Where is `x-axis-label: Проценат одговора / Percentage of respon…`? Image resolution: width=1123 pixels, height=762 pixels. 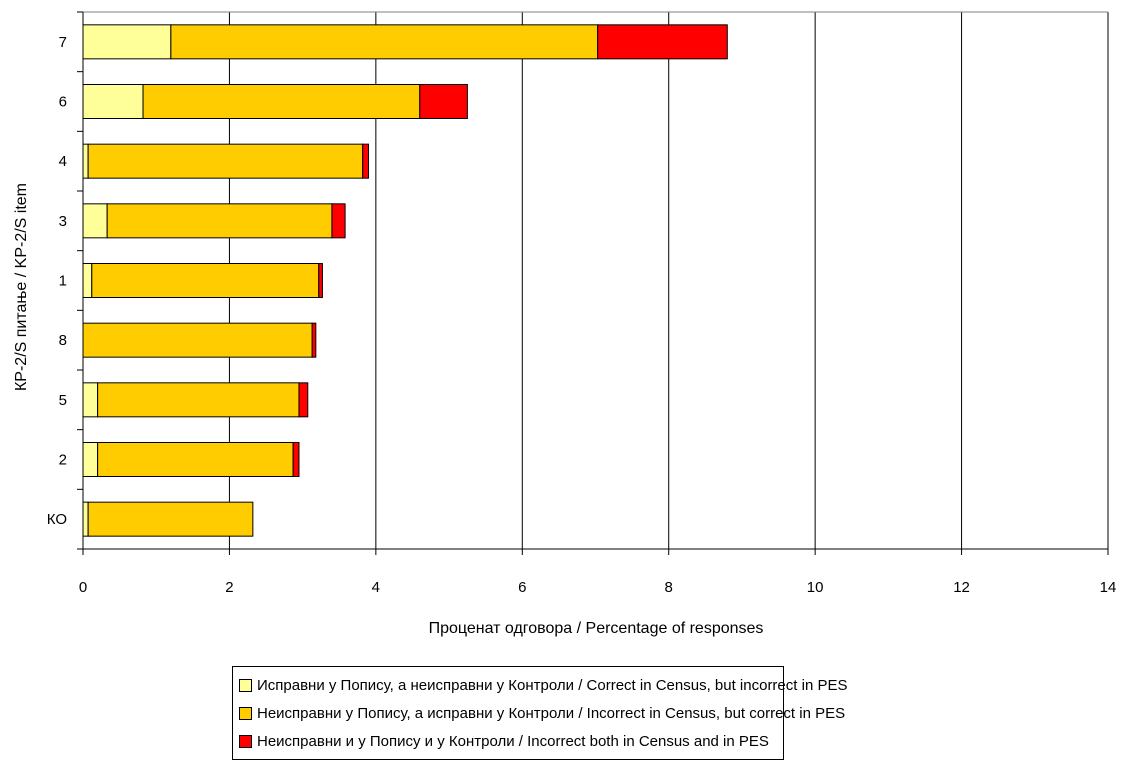 x-axis-label: Проценат одговора / Percentage of respon… is located at coordinates (596, 628).